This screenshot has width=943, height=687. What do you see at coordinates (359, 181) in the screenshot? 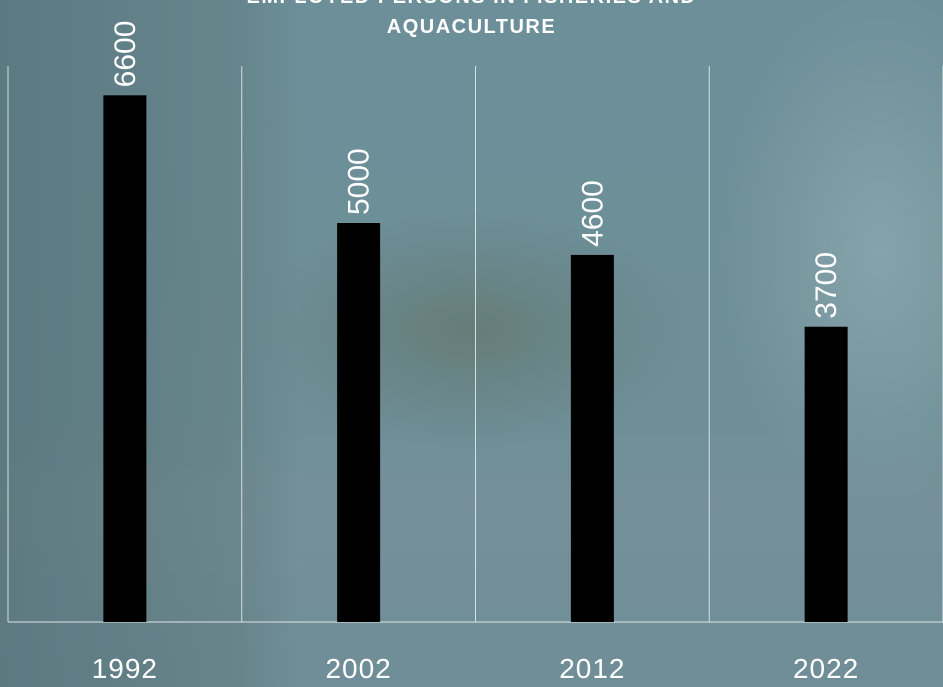
I see `data-label-2002: 5000` at bounding box center [359, 181].